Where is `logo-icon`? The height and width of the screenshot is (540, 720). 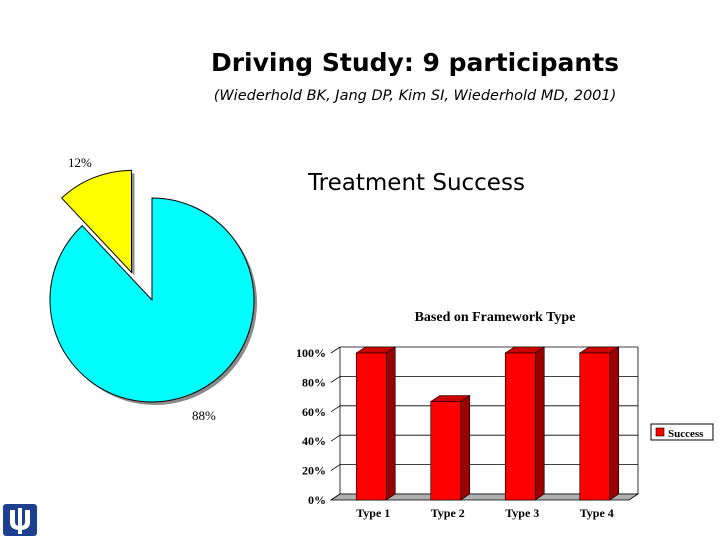 logo-icon is located at coordinates (20, 520).